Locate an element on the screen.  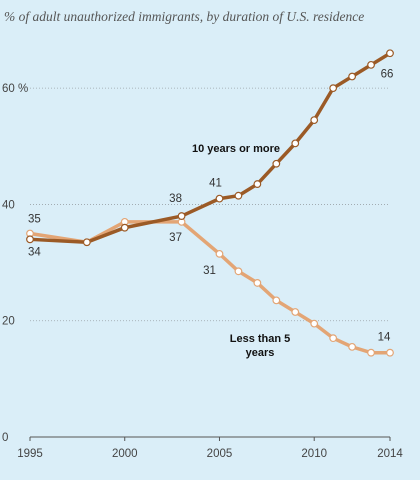
x-tick-label: 2014 is located at coordinates (390, 454).